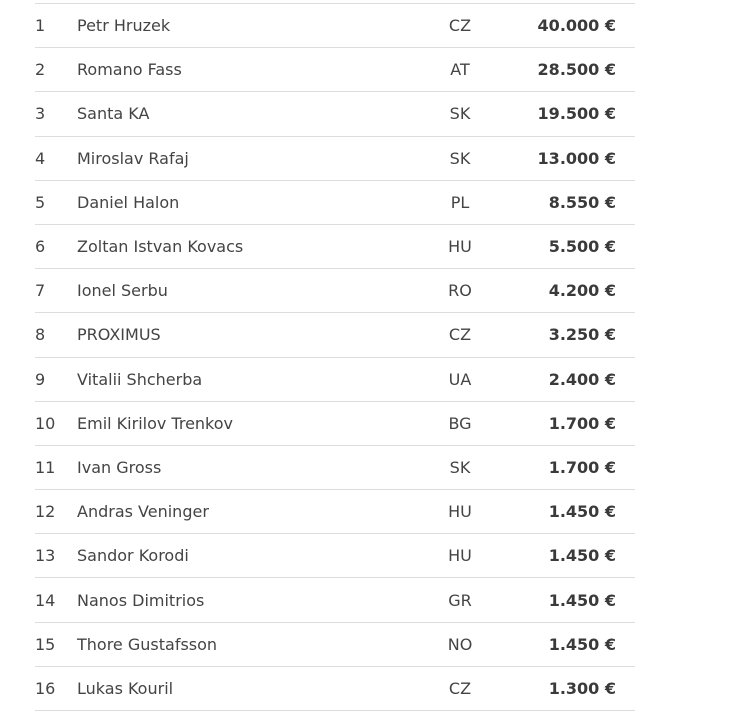  I want to click on table-row: 3 Santa KA SK 19.500 €, so click(335, 114).